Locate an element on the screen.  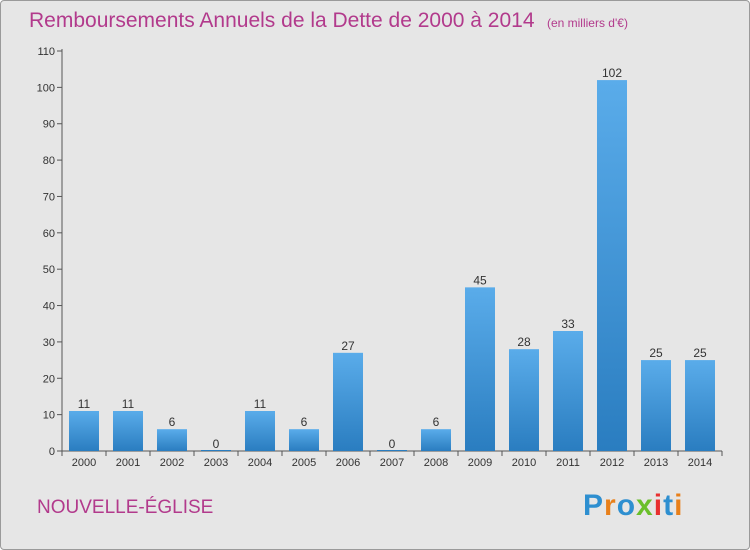
x-tick-label: 2011 is located at coordinates (568, 463).